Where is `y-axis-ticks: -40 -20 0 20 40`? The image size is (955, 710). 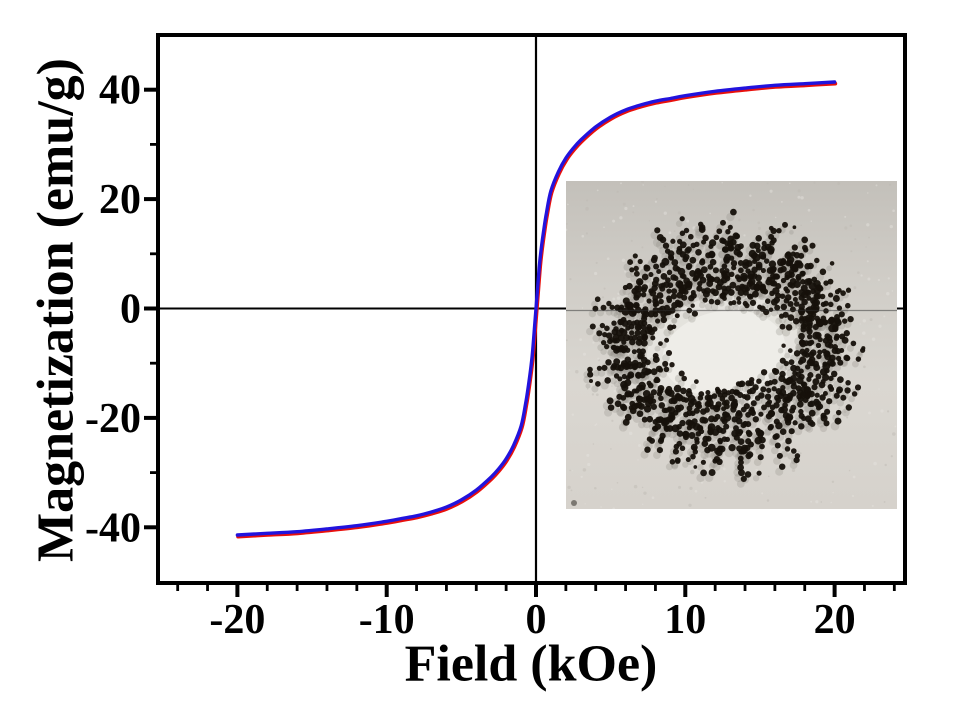 y-axis-ticks: -40 -20 0 20 40 is located at coordinates (121, 309).